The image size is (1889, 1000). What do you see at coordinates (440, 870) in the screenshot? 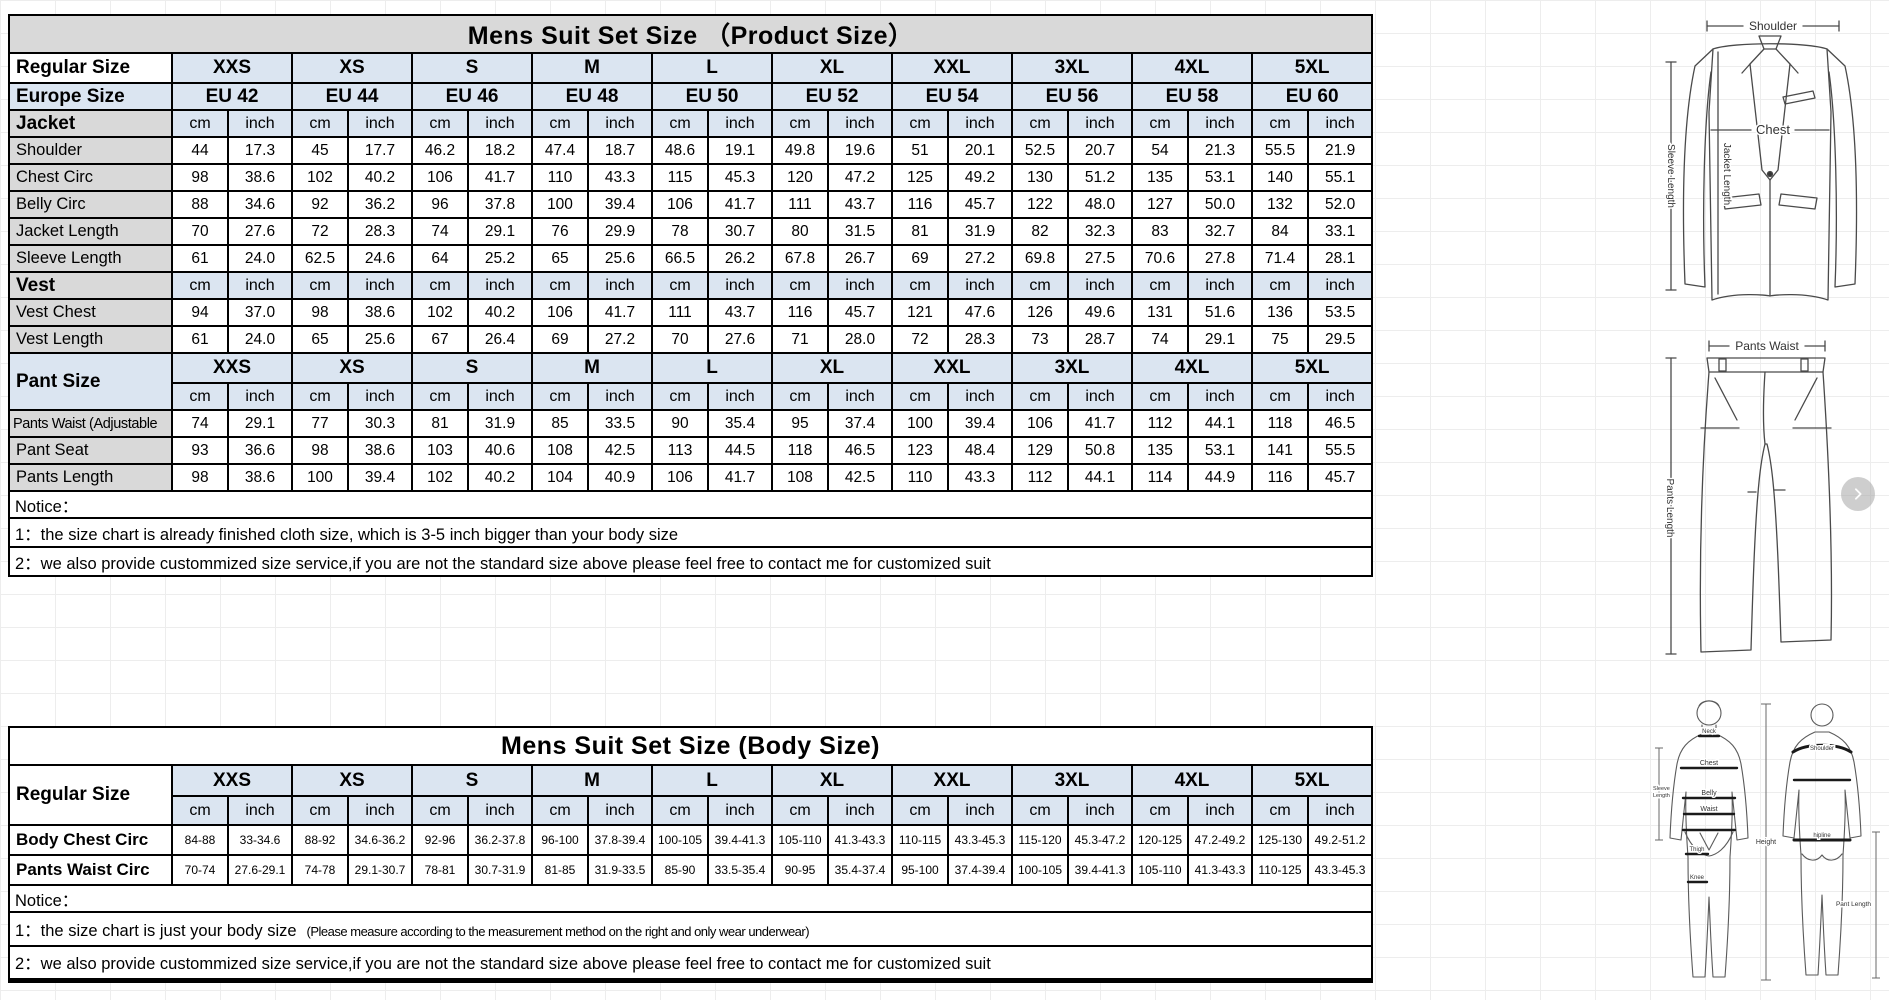
I see `value-cell: 78-81` at bounding box center [440, 870].